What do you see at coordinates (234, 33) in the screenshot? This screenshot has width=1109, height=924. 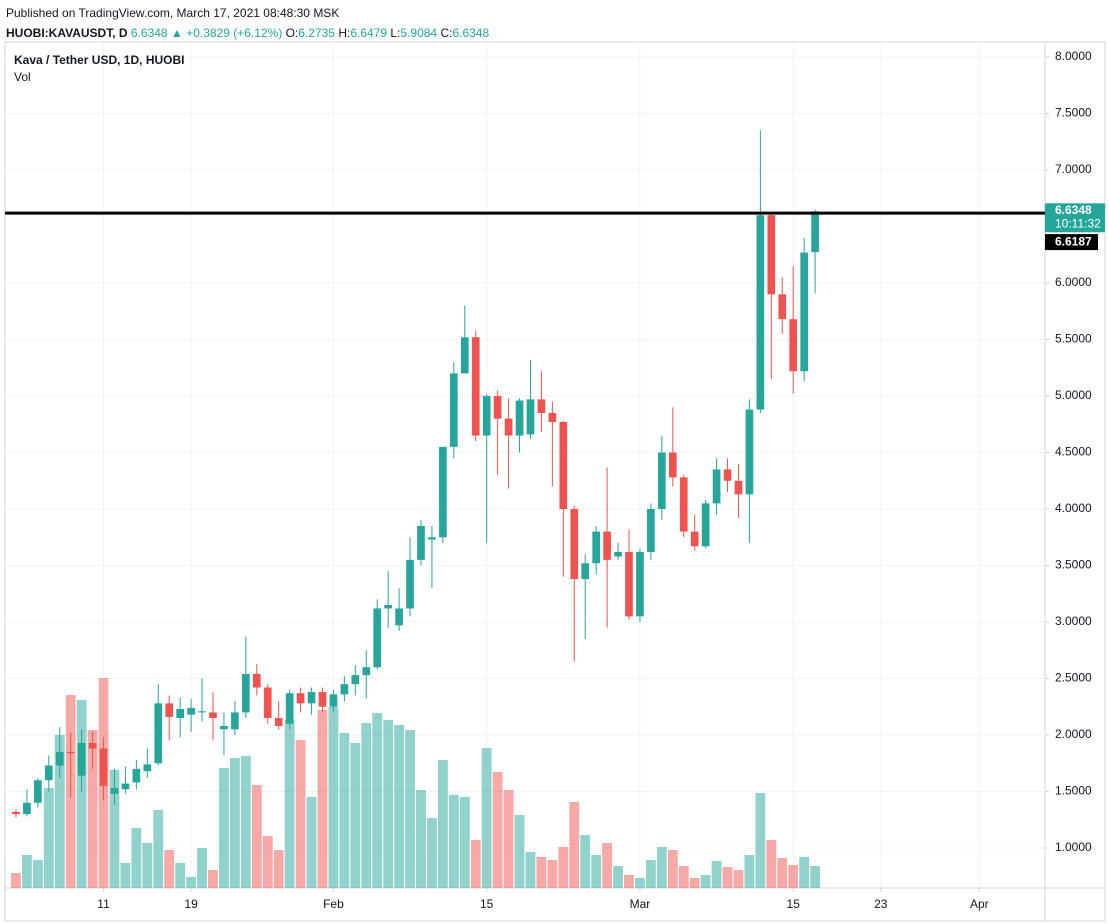 I see `change: +0.3829 (+6.12%)` at bounding box center [234, 33].